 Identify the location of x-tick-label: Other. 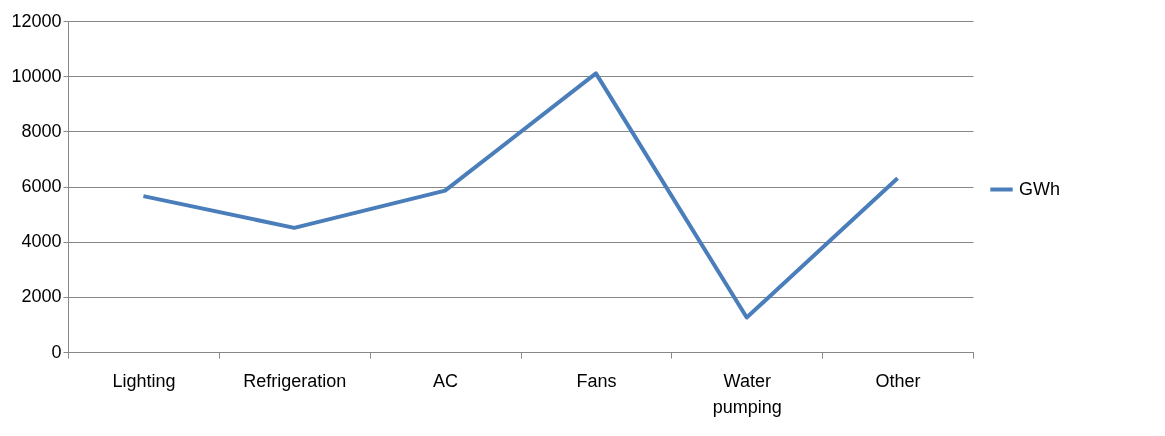
(898, 380).